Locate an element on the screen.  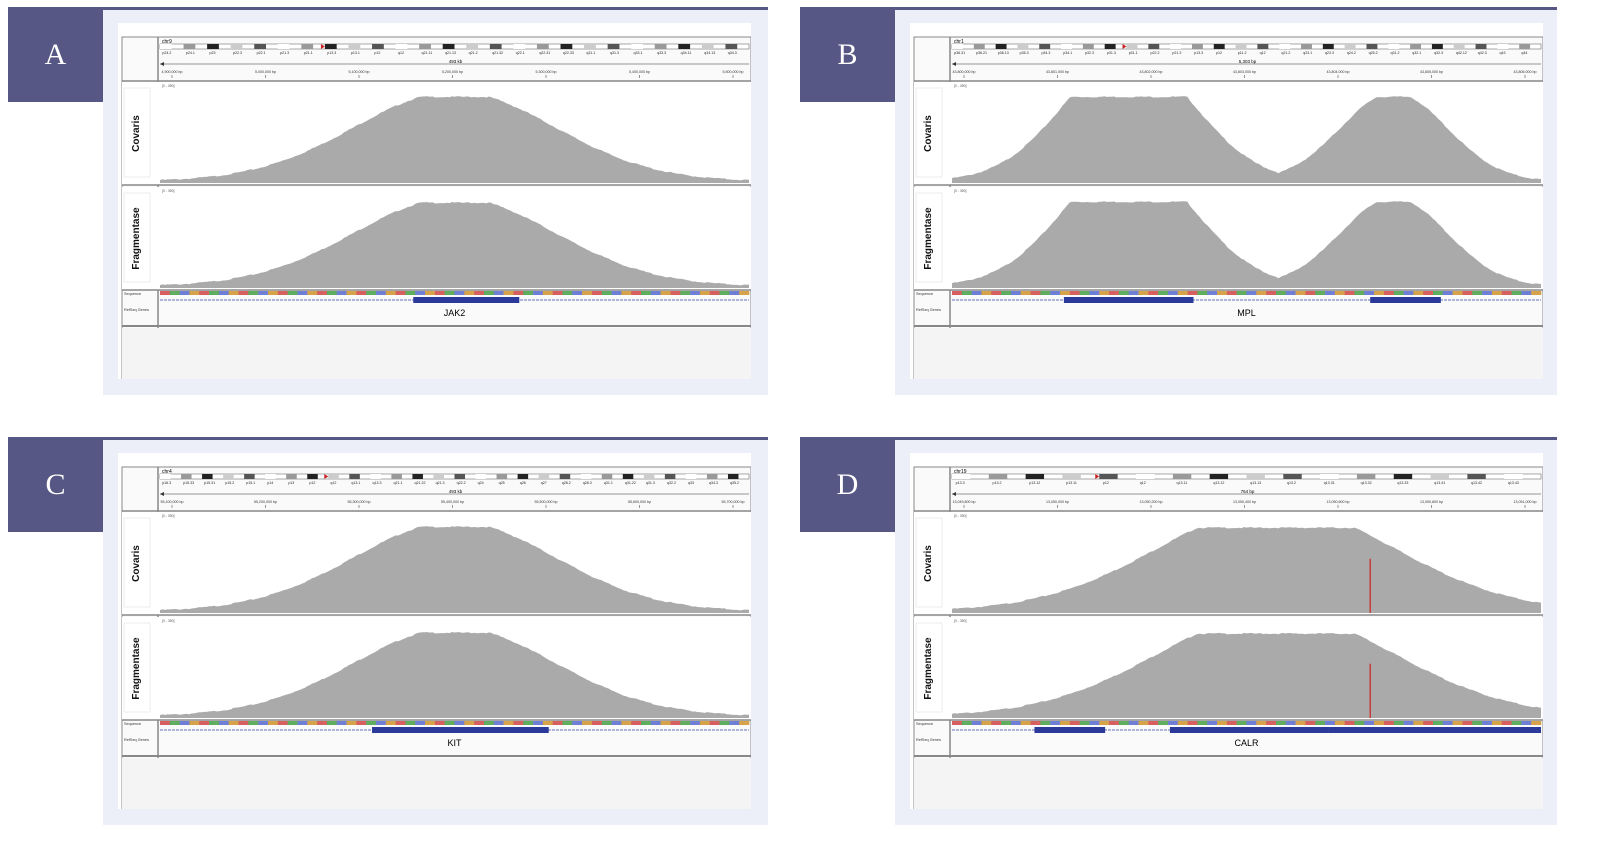
band-label: q13.13 is located at coordinates (1255, 483).